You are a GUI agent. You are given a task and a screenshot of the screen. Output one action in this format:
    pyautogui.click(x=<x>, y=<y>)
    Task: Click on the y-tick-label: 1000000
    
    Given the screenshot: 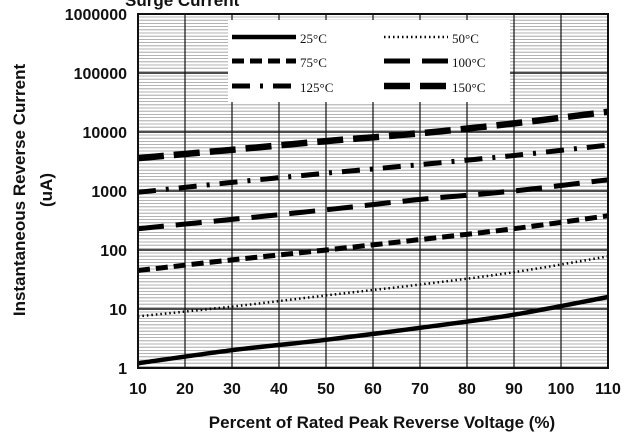 What is the action you would take?
    pyautogui.click(x=96, y=15)
    